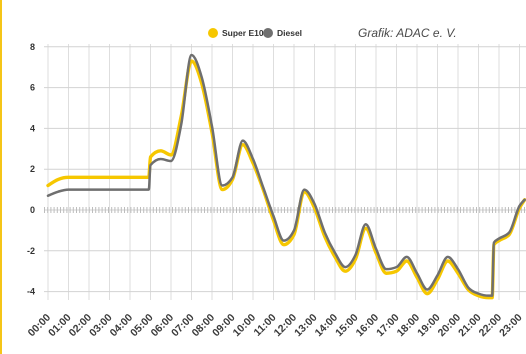 Image resolution: width=526 pixels, height=354 pixels. What do you see at coordinates (40, 326) in the screenshot?
I see `x-tick-label: 00:00` at bounding box center [40, 326].